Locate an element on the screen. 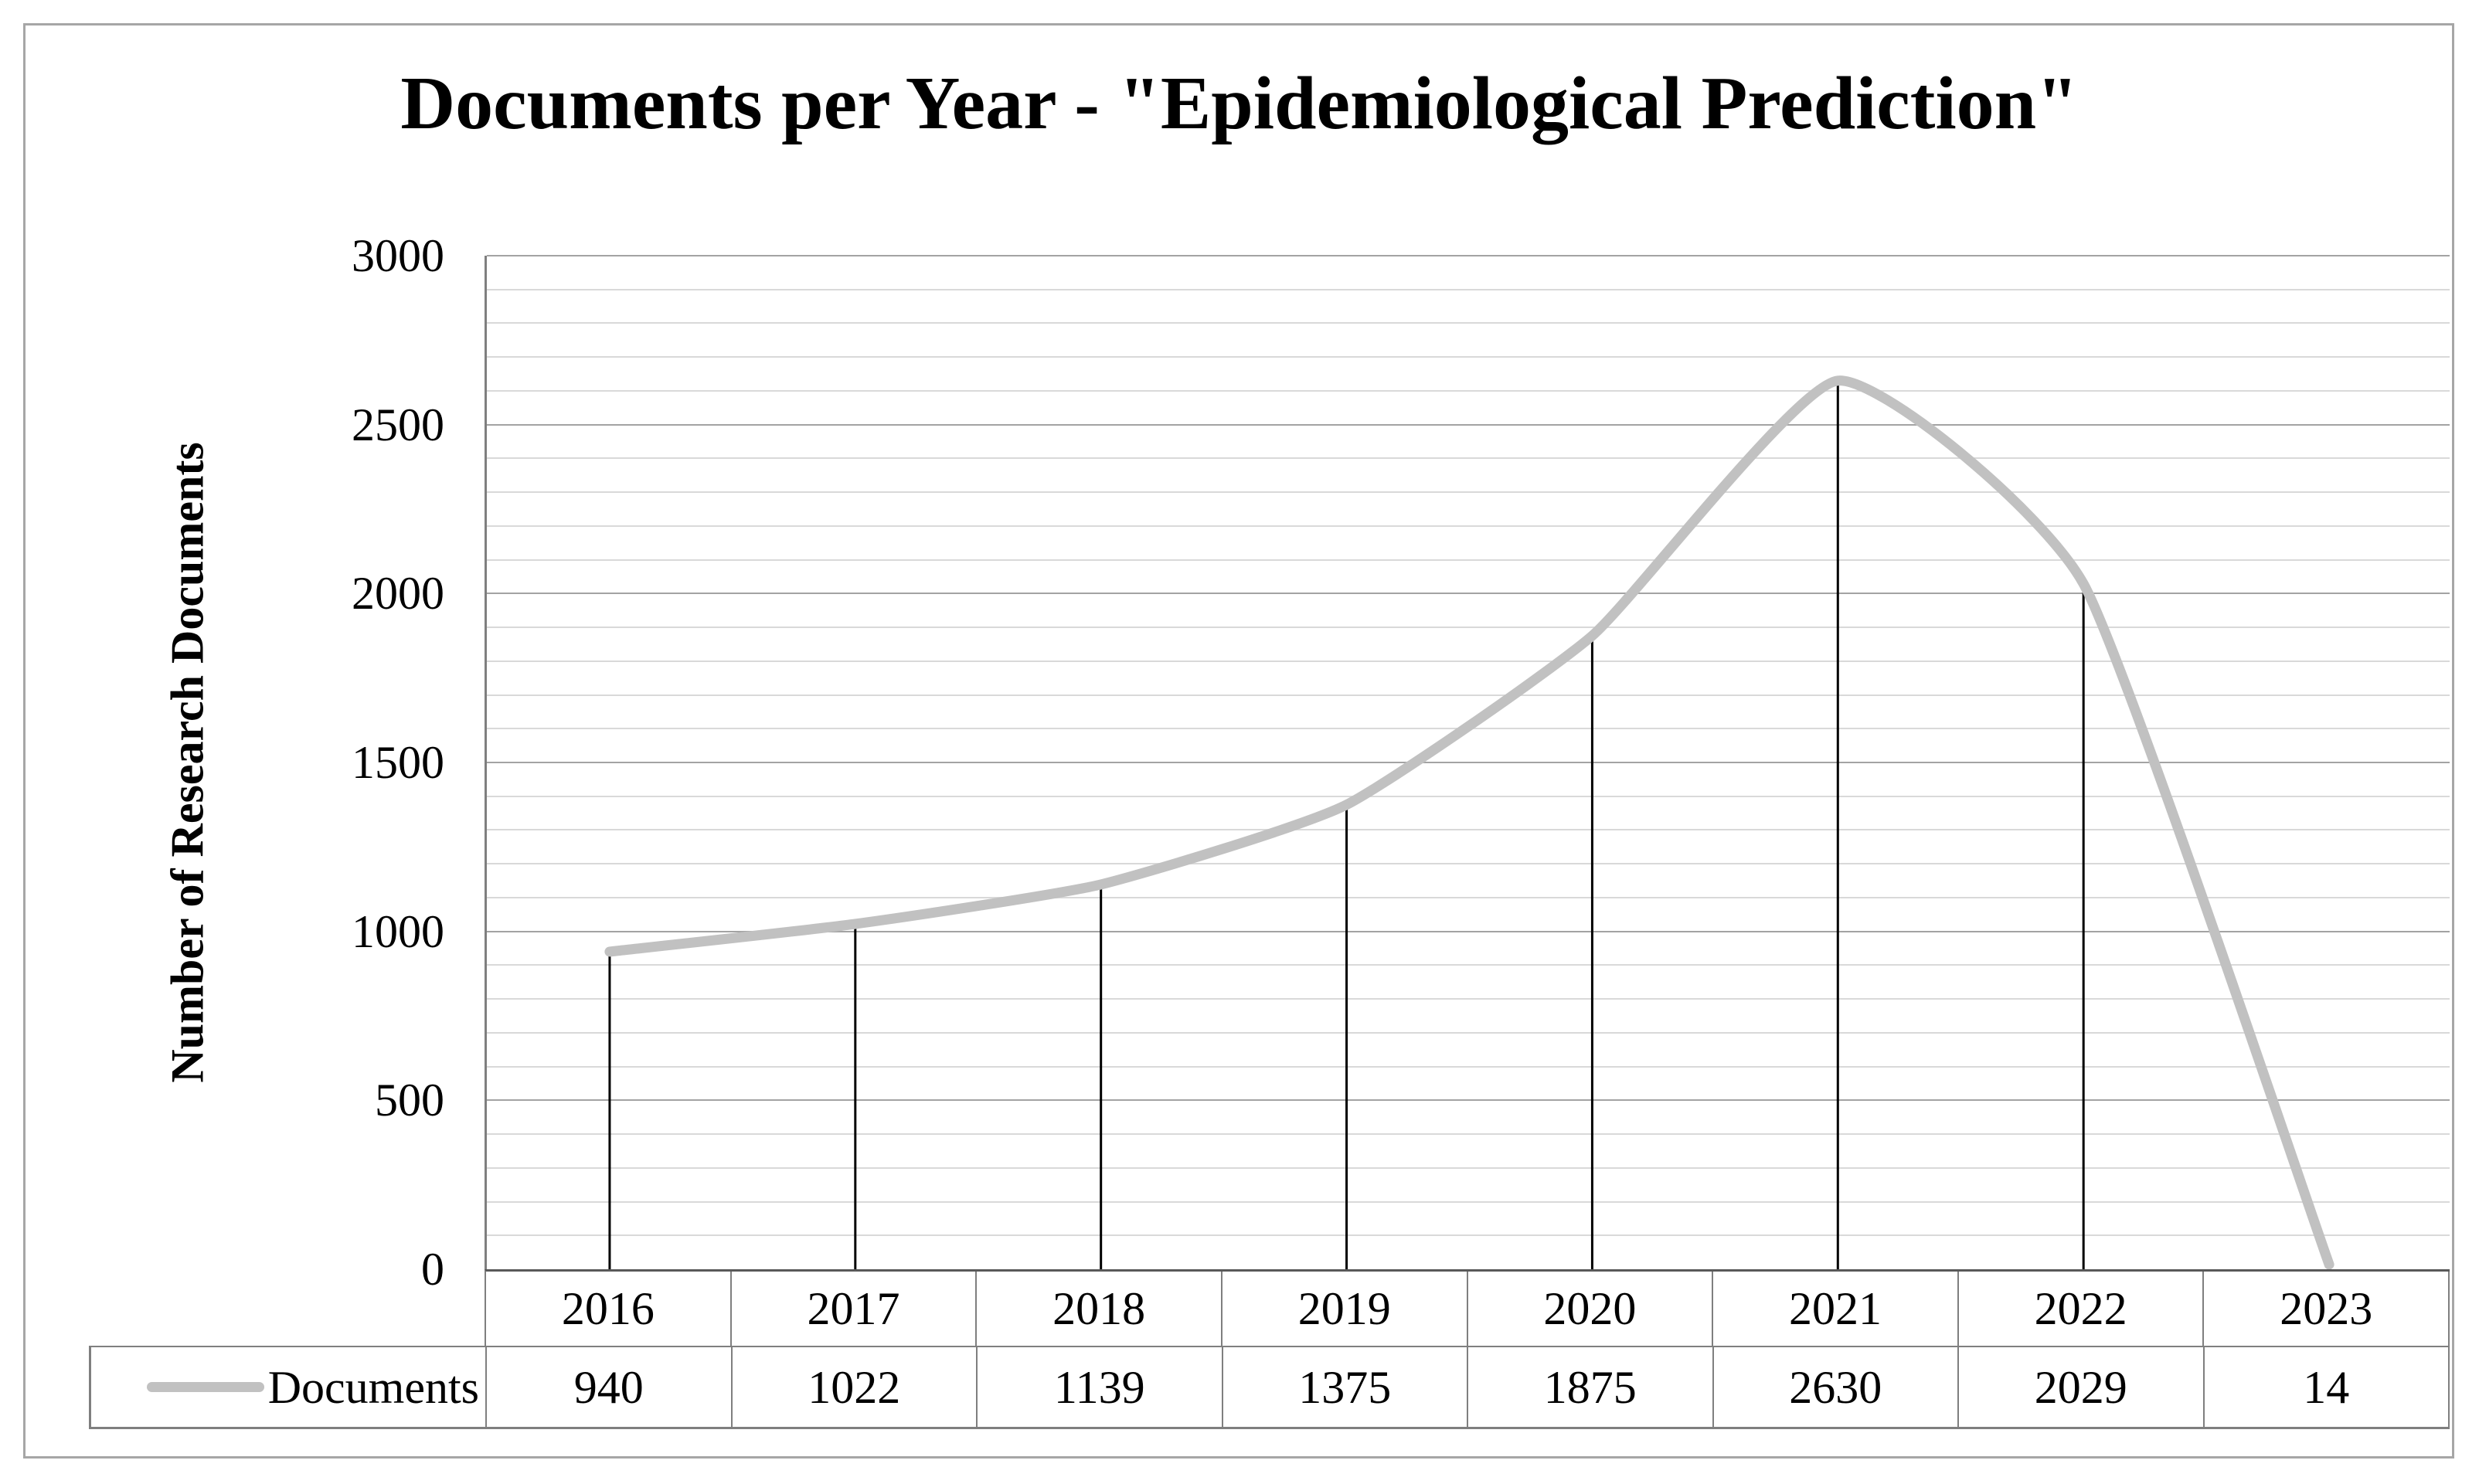  y-tick-label: 1000 is located at coordinates (398, 931).